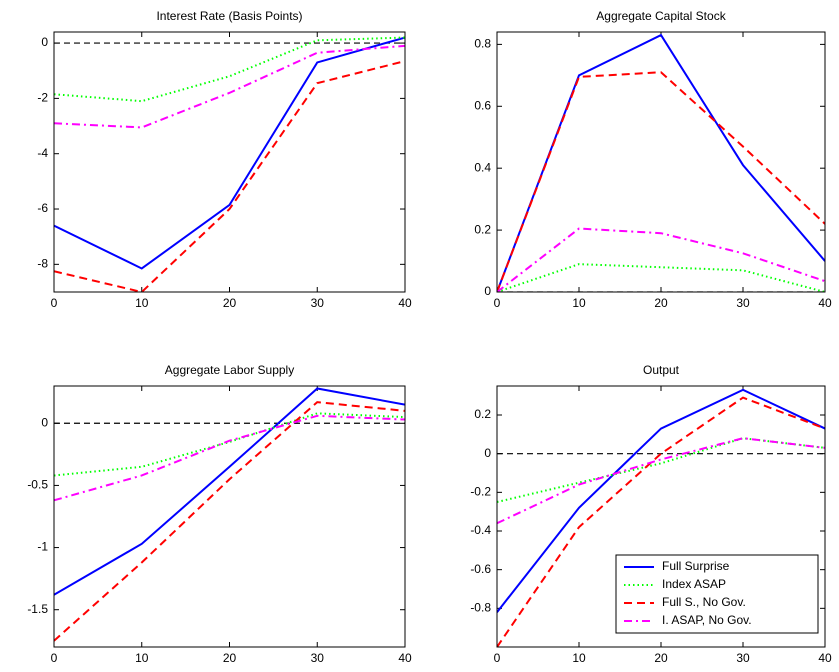 This screenshot has width=839, height=672. What do you see at coordinates (482, 105) in the screenshot?
I see `y-tick-label: 0.6` at bounding box center [482, 105].